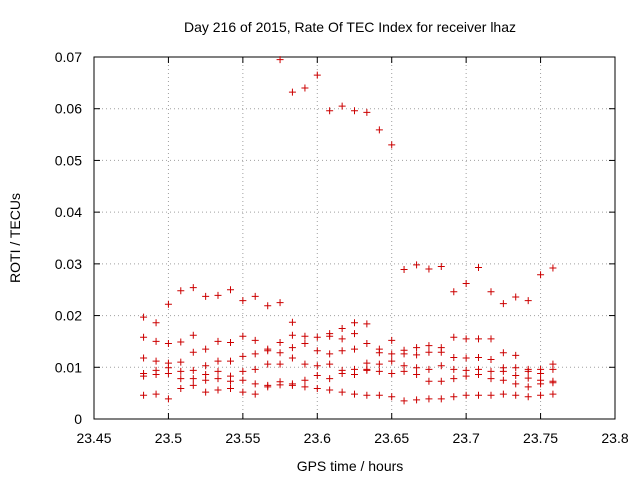 This screenshot has width=640, height=480. I want to click on y-tick-label: 0, so click(78, 419).